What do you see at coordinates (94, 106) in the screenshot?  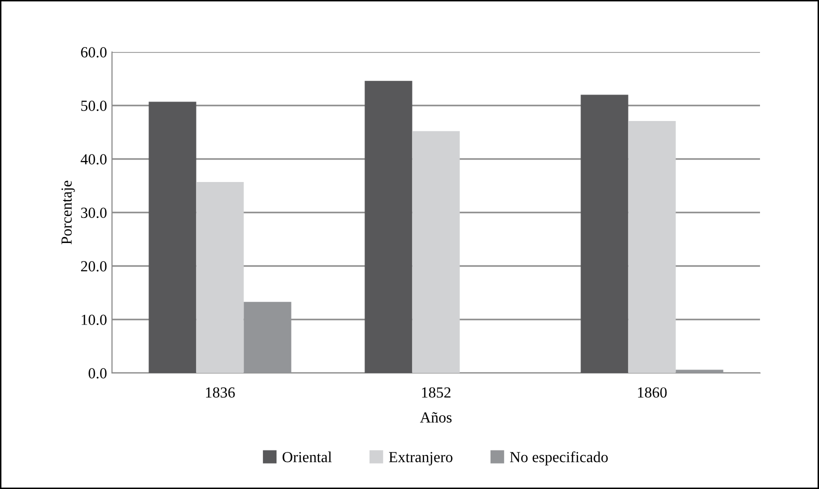 I see `y-tick-label: 50.0` at bounding box center [94, 106].